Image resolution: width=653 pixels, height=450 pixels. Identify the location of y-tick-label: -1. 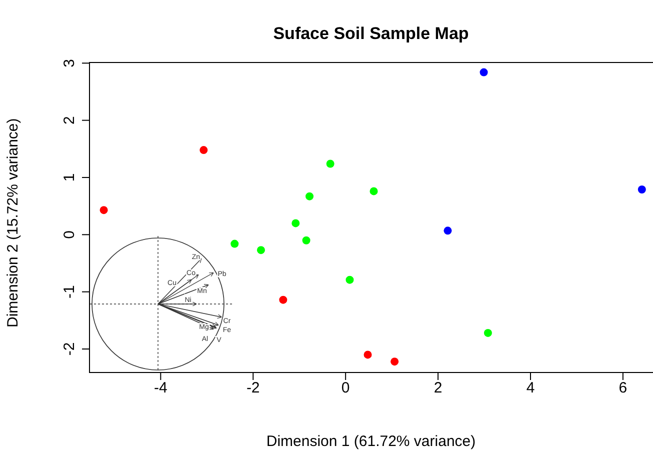
(69, 291).